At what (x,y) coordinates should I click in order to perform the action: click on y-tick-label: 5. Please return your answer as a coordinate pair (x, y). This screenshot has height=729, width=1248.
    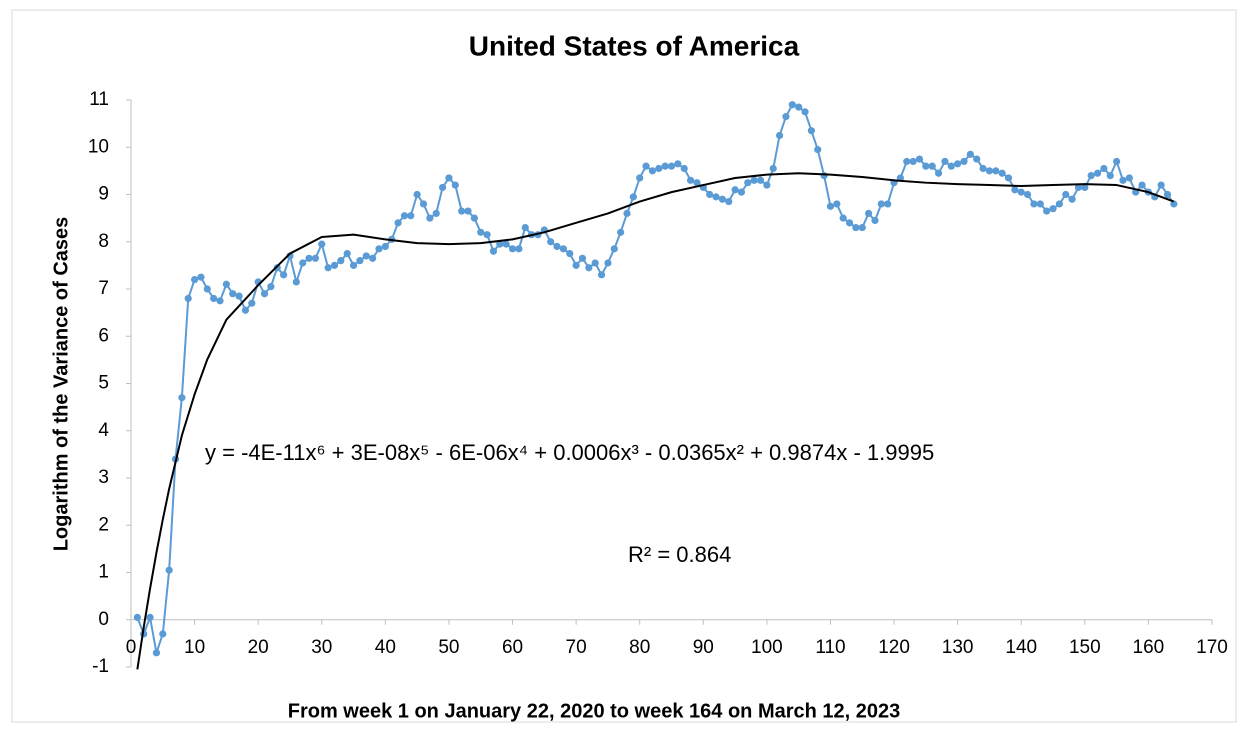
    Looking at the image, I should click on (103, 383).